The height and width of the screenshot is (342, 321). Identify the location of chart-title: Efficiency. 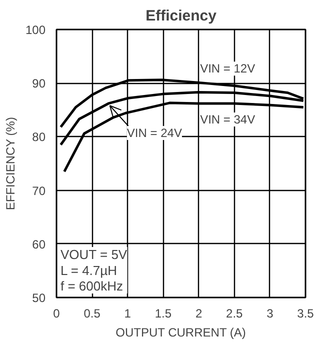
(182, 16).